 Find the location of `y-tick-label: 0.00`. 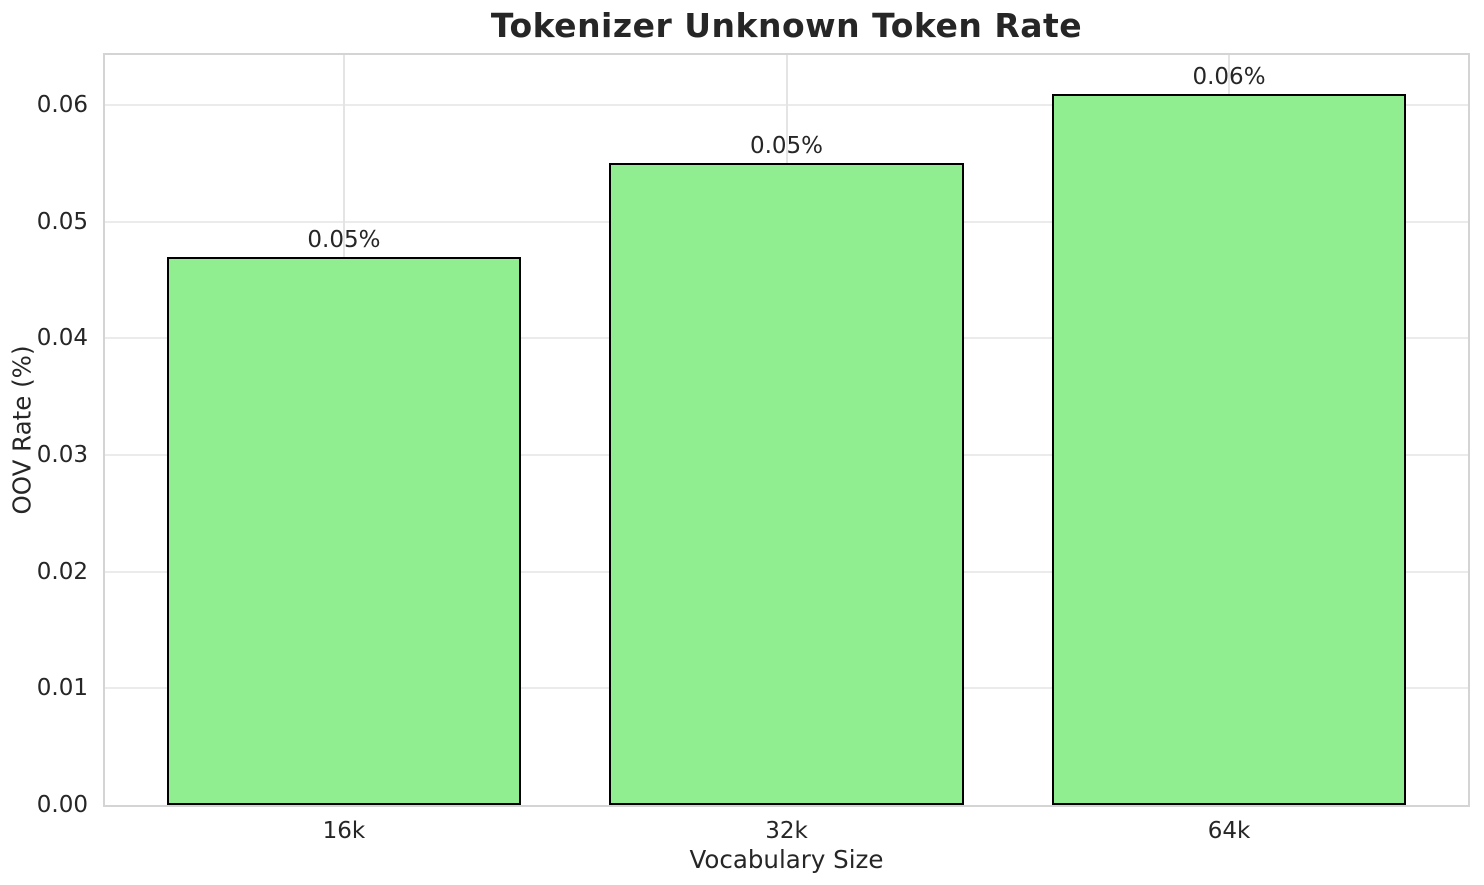

y-tick-label: 0.00 is located at coordinates (62, 805).